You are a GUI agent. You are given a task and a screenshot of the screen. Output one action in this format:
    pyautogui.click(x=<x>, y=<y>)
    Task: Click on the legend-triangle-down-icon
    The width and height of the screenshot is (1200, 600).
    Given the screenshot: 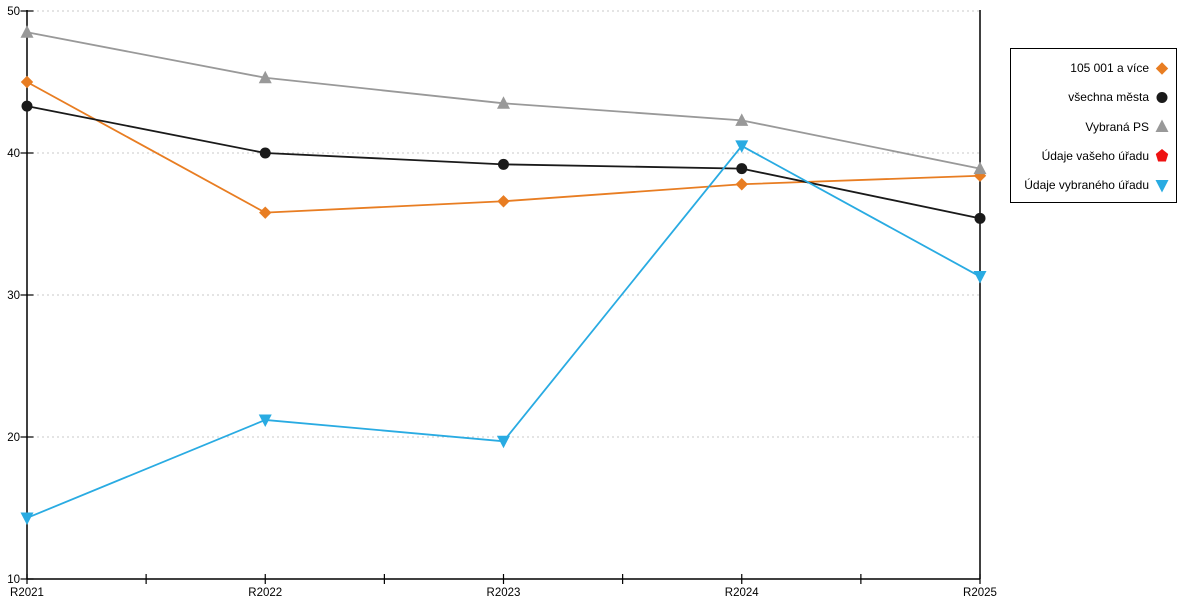 What is the action you would take?
    pyautogui.click(x=1162, y=185)
    